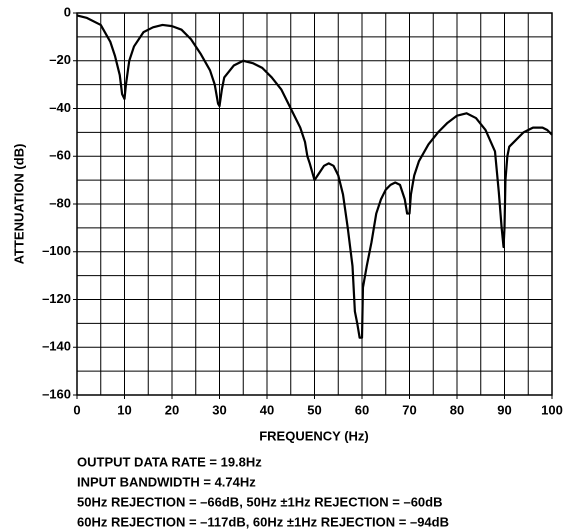 The image size is (577, 531). What do you see at coordinates (172, 409) in the screenshot?
I see `x-tick-label: 20` at bounding box center [172, 409].